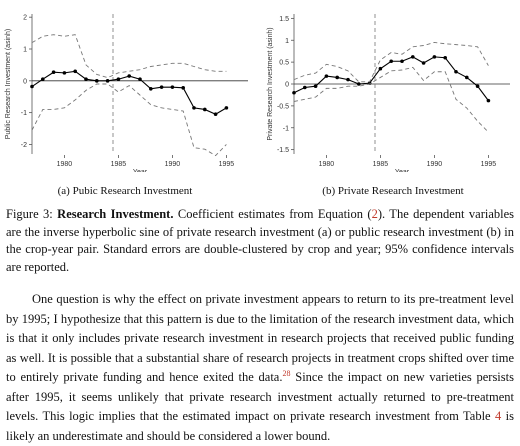 This screenshot has width=520, height=446. What do you see at coordinates (115, 214) in the screenshot?
I see `figure-title: Research Investment.` at bounding box center [115, 214].